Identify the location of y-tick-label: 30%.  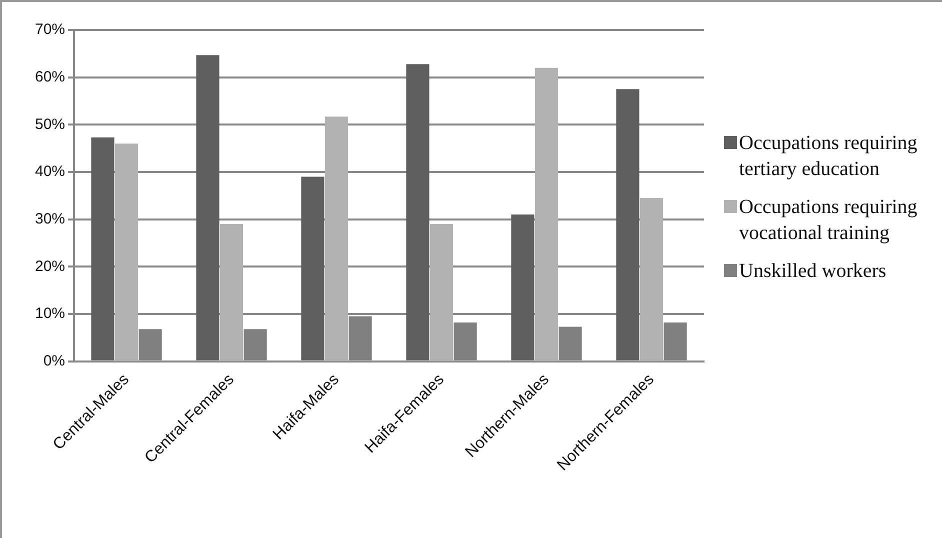
(50, 219).